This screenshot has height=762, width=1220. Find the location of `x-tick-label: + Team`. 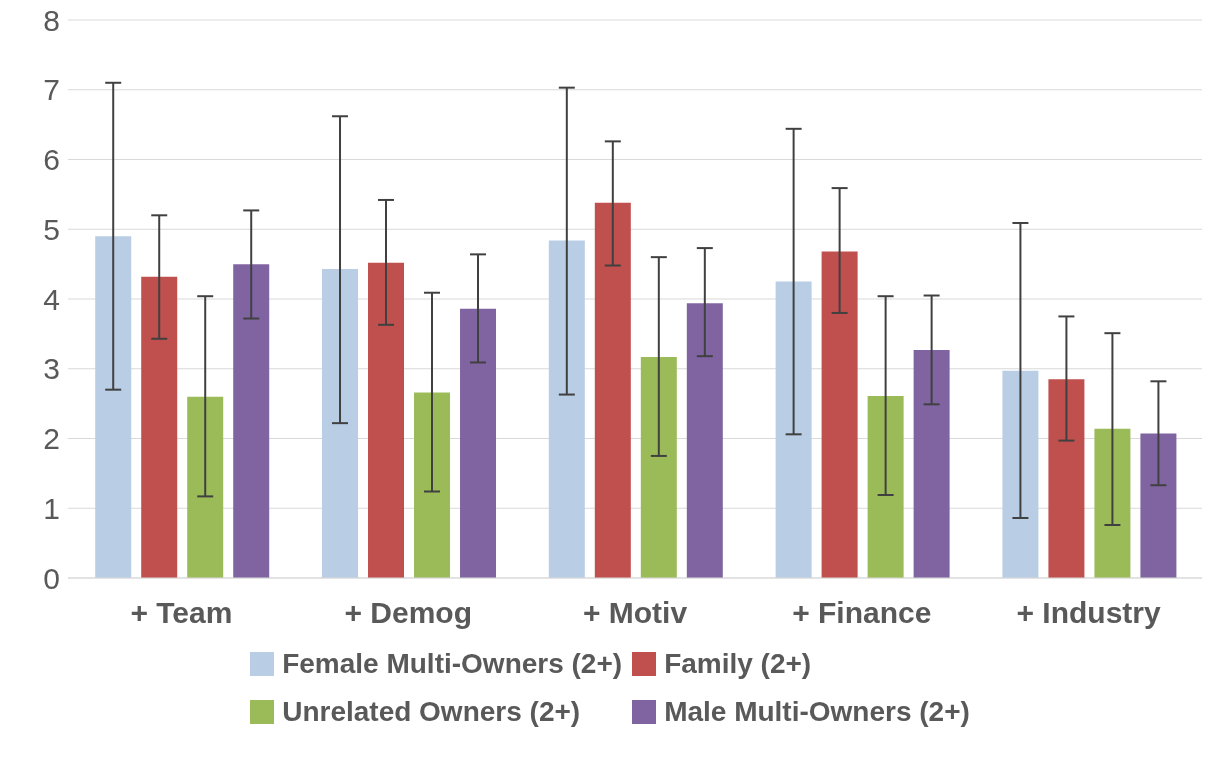

x-tick-label: + Team is located at coordinates (181, 613).